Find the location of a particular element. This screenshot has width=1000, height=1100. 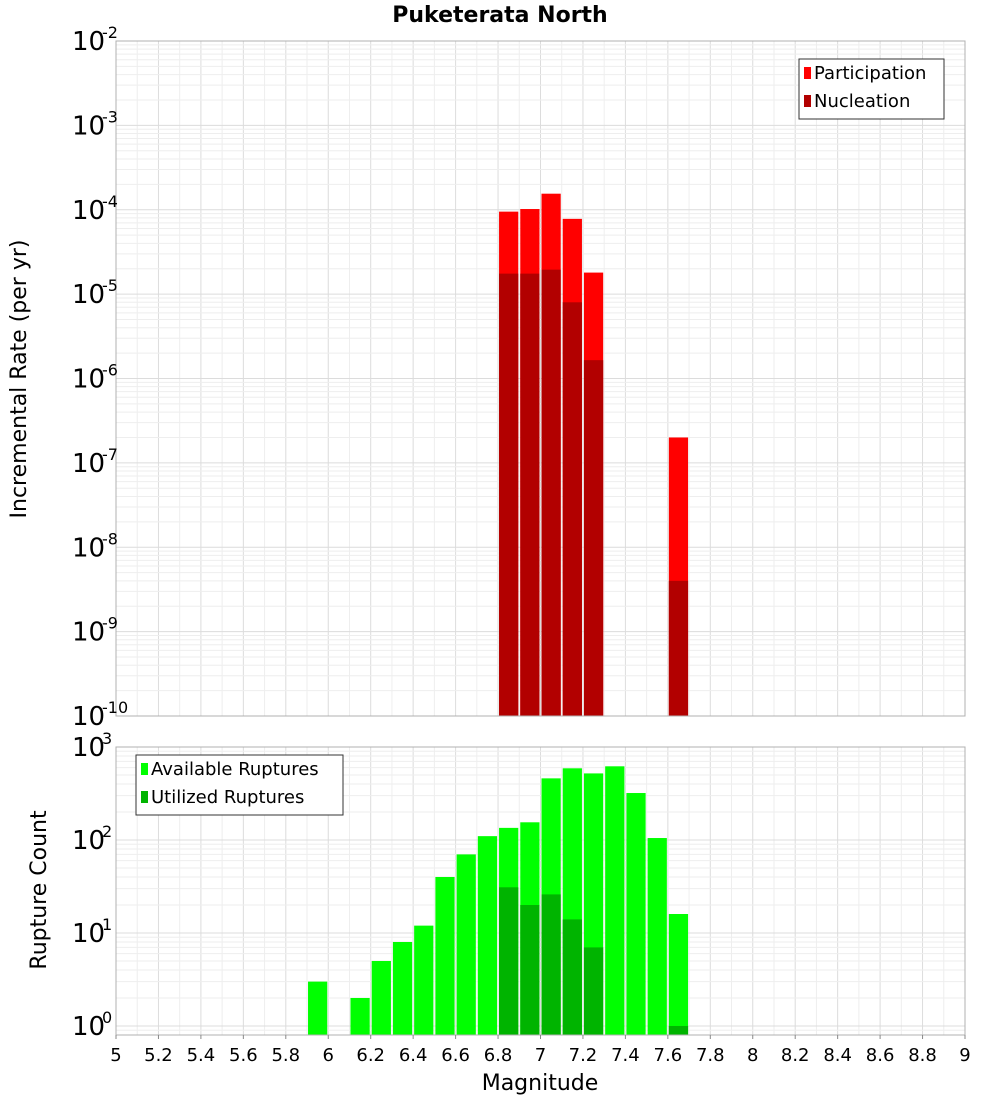

x-tick-label: 8.2 is located at coordinates (795, 1055).